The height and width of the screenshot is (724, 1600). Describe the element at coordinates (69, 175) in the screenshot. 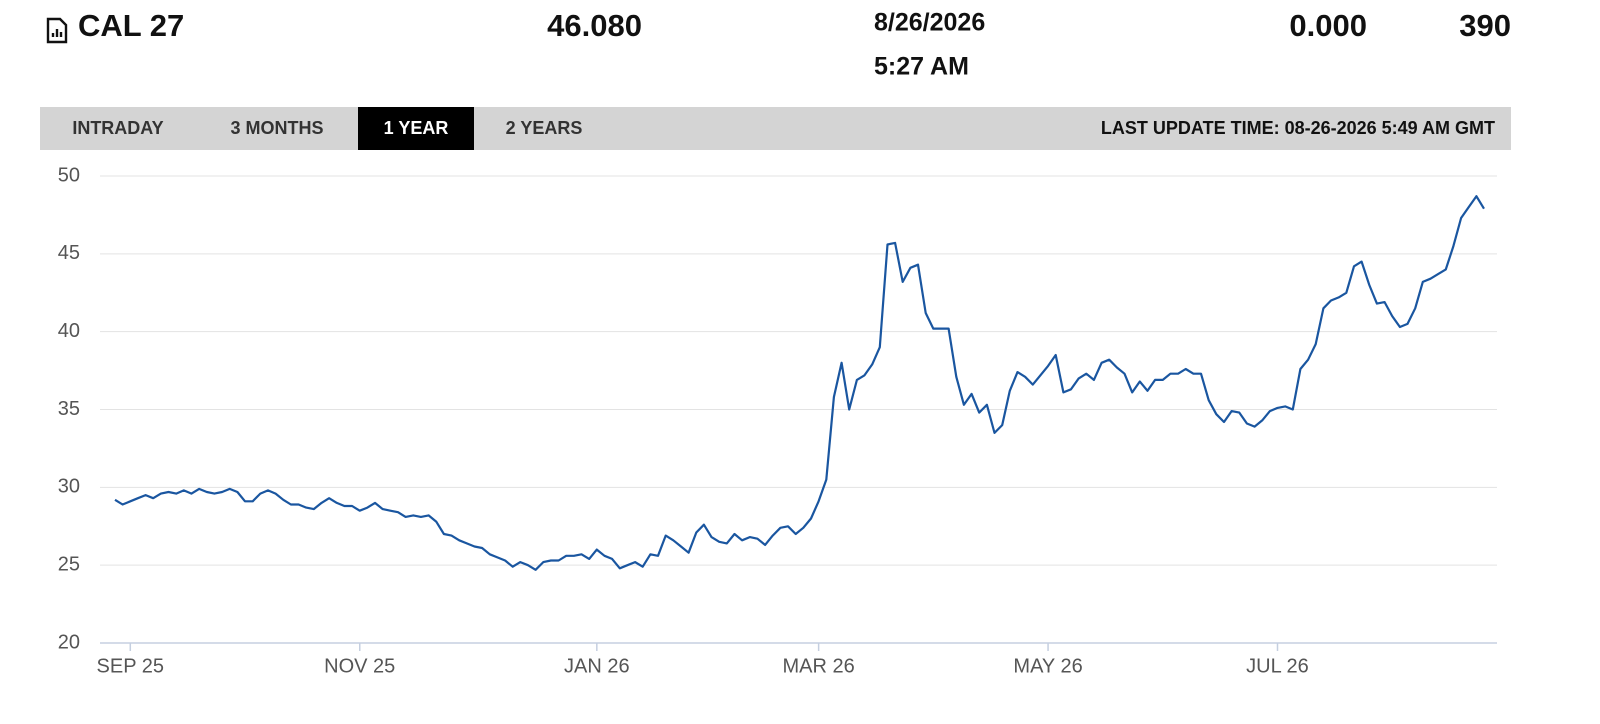

I see `y-tick-label: 50` at that location.